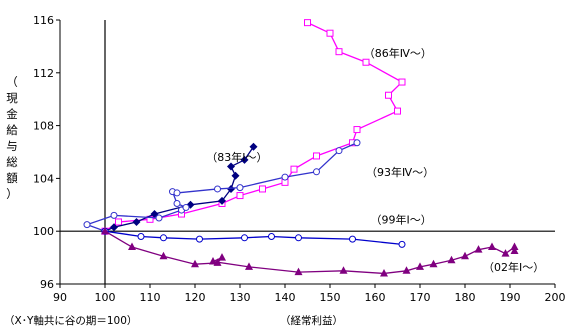 This screenshot has height=329, width=573. Describe the element at coordinates (513, 267) in the screenshot. I see `series-label: （02年Ⅰ～）` at that location.